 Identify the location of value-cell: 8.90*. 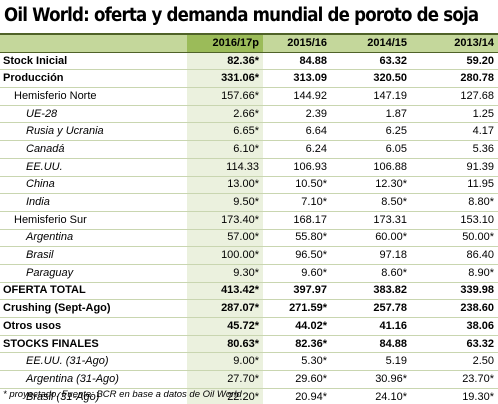
(454, 273).